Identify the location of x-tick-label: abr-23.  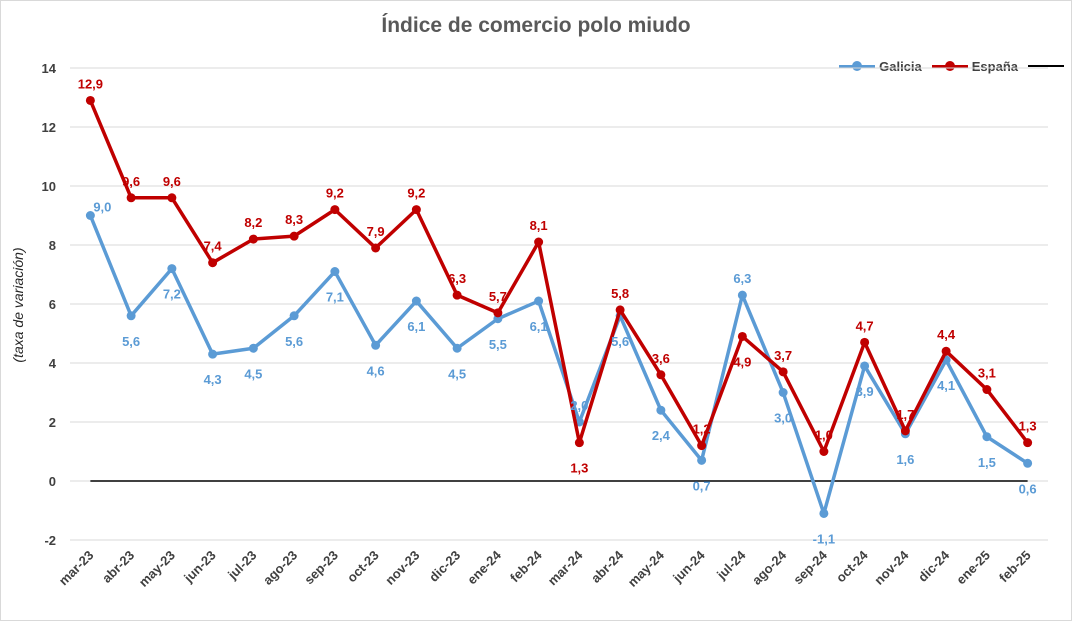
(118, 567).